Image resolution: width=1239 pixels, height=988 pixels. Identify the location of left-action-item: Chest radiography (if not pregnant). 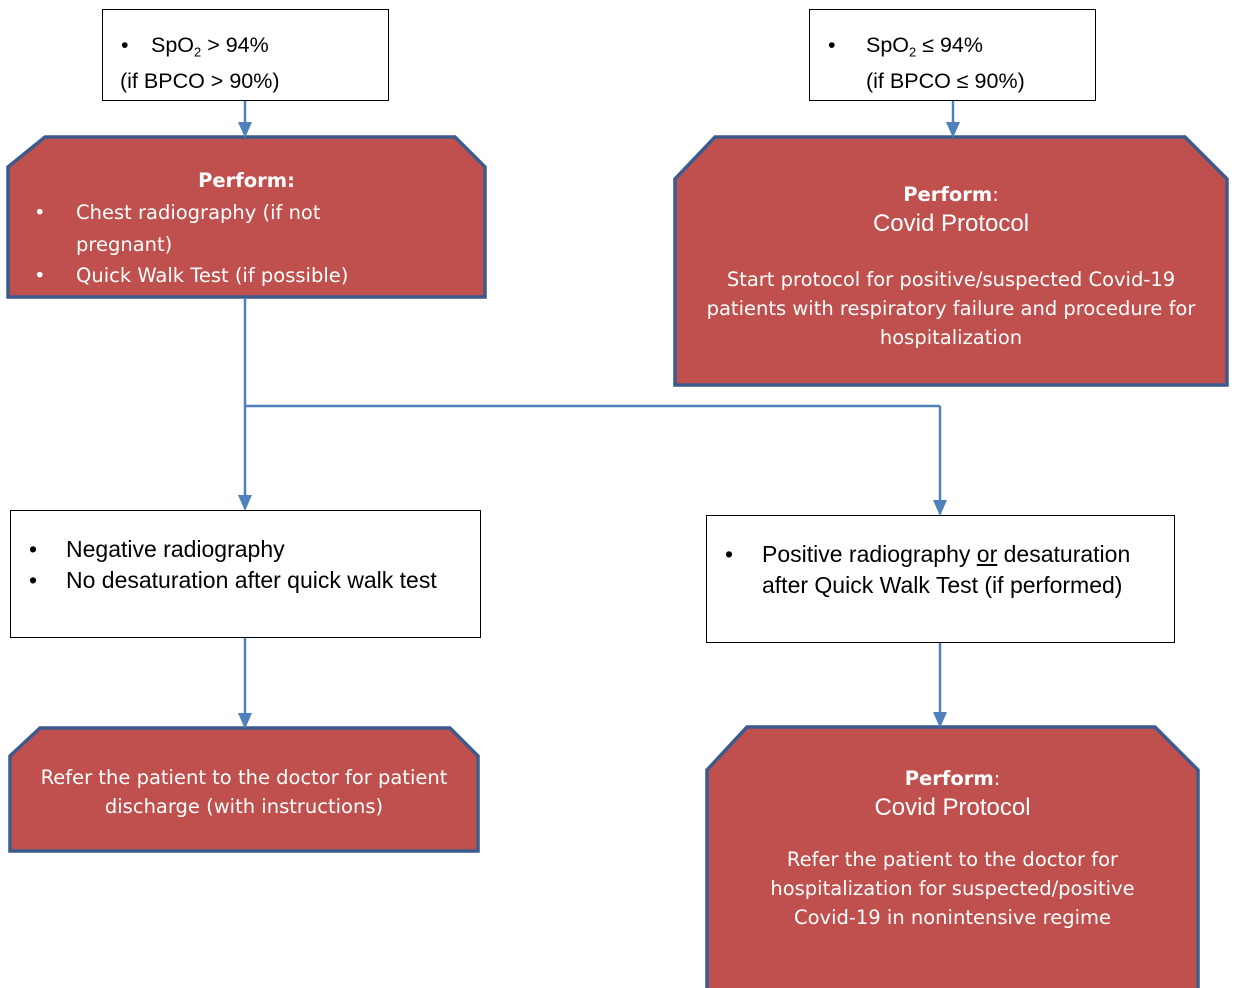
(208, 228).